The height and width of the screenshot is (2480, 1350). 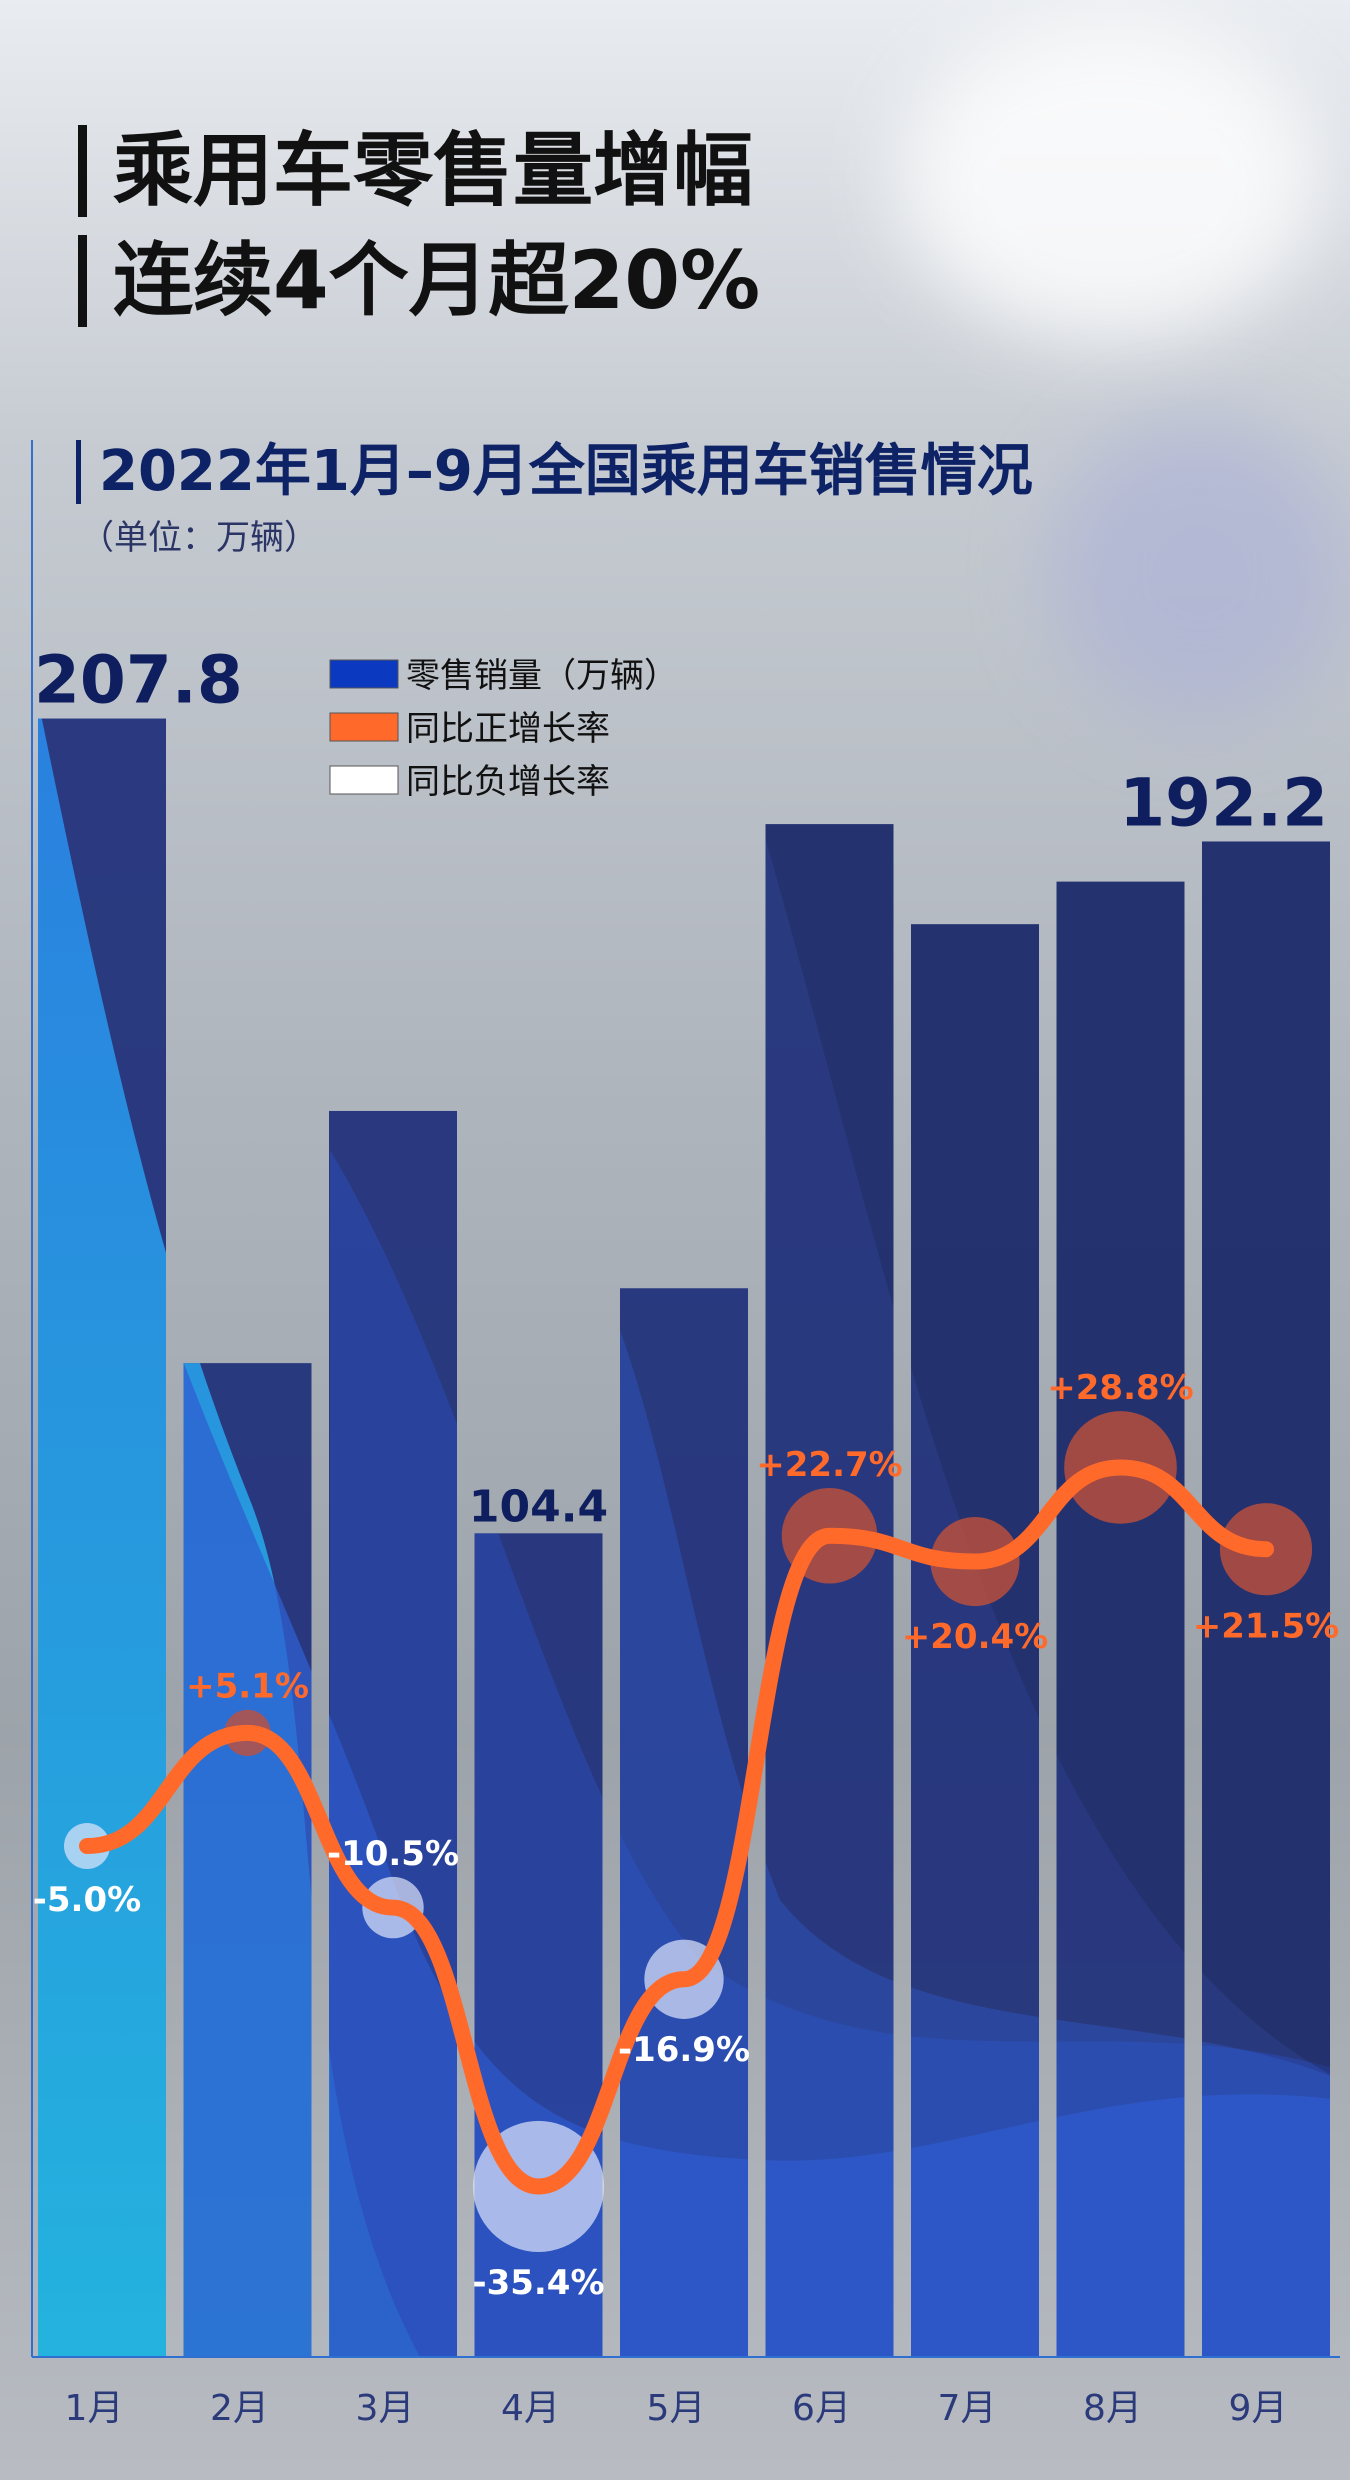 What do you see at coordinates (1258, 2408) in the screenshot?
I see `x-tick-label: 9月` at bounding box center [1258, 2408].